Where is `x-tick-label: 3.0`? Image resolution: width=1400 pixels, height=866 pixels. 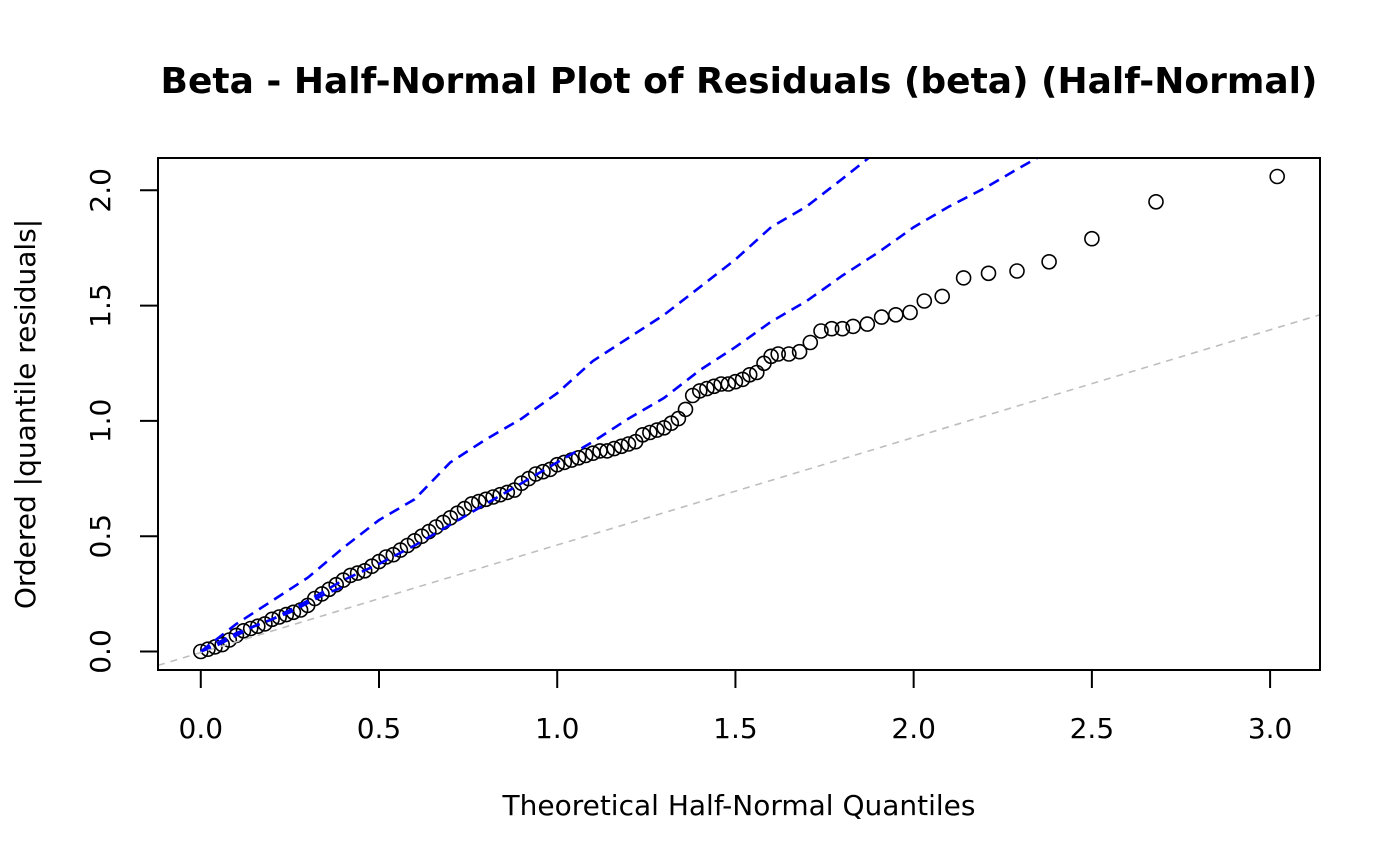
x-tick-label: 3.0 is located at coordinates (1270, 728).